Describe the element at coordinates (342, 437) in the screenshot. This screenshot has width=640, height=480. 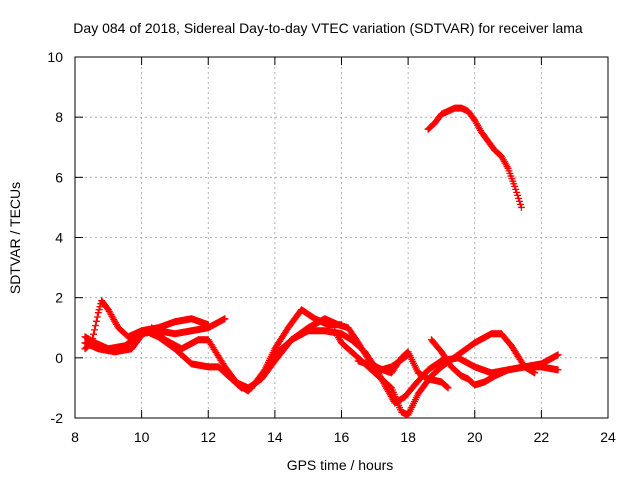
I see `x-tick-label: 16` at that location.